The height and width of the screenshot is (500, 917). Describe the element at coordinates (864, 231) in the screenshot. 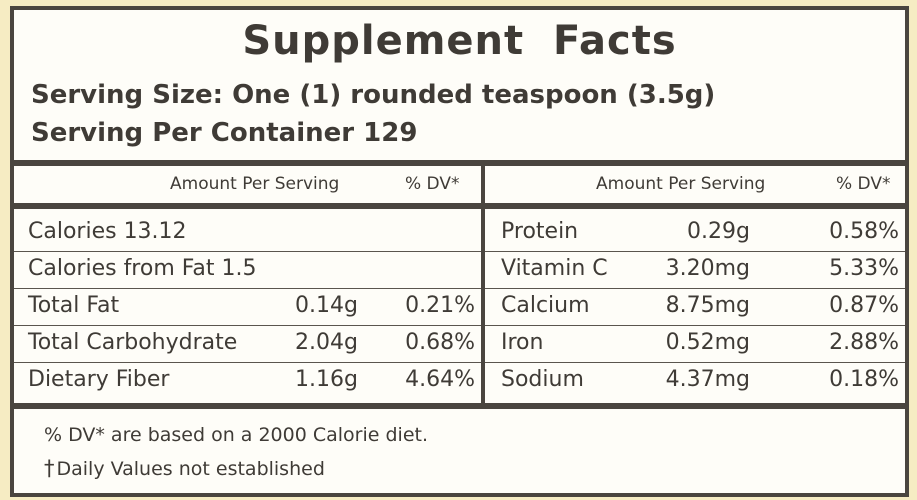

I see `nutrient-dv: 0.58%` at that location.